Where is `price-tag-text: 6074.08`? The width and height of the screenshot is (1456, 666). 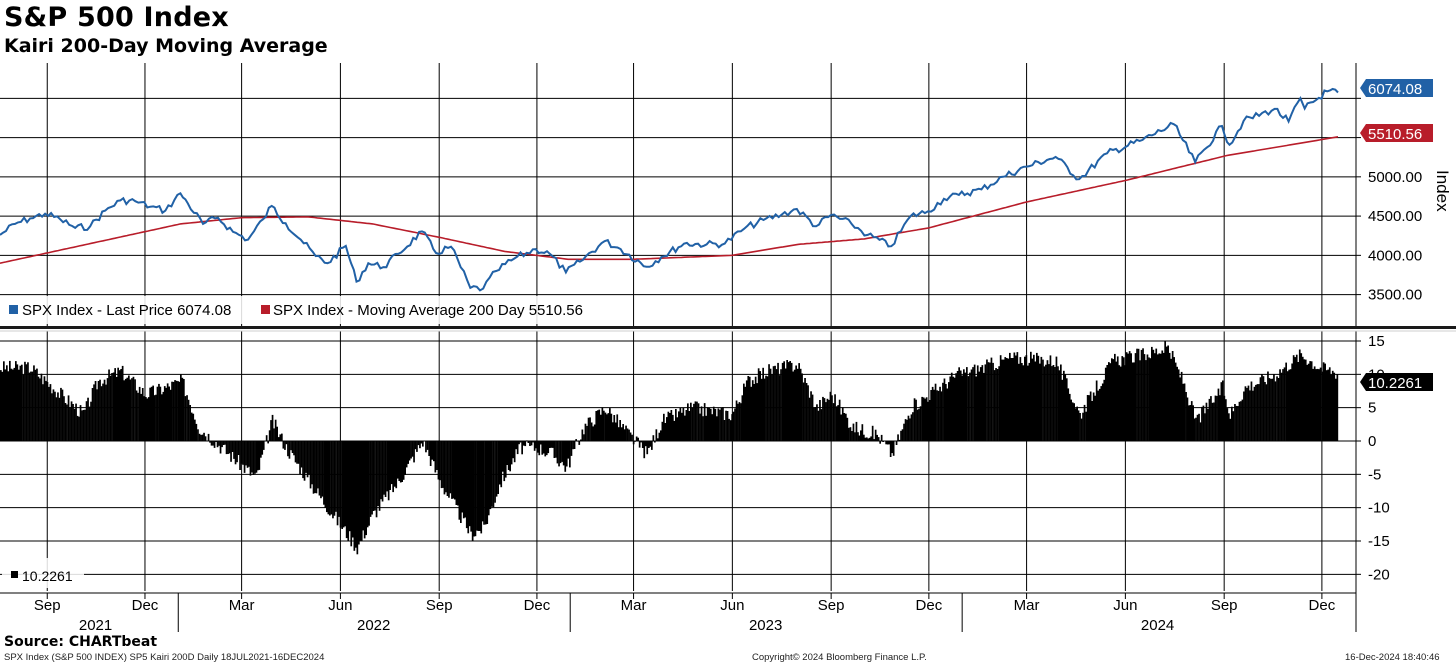
price-tag-text: 6074.08 is located at coordinates (1395, 89).